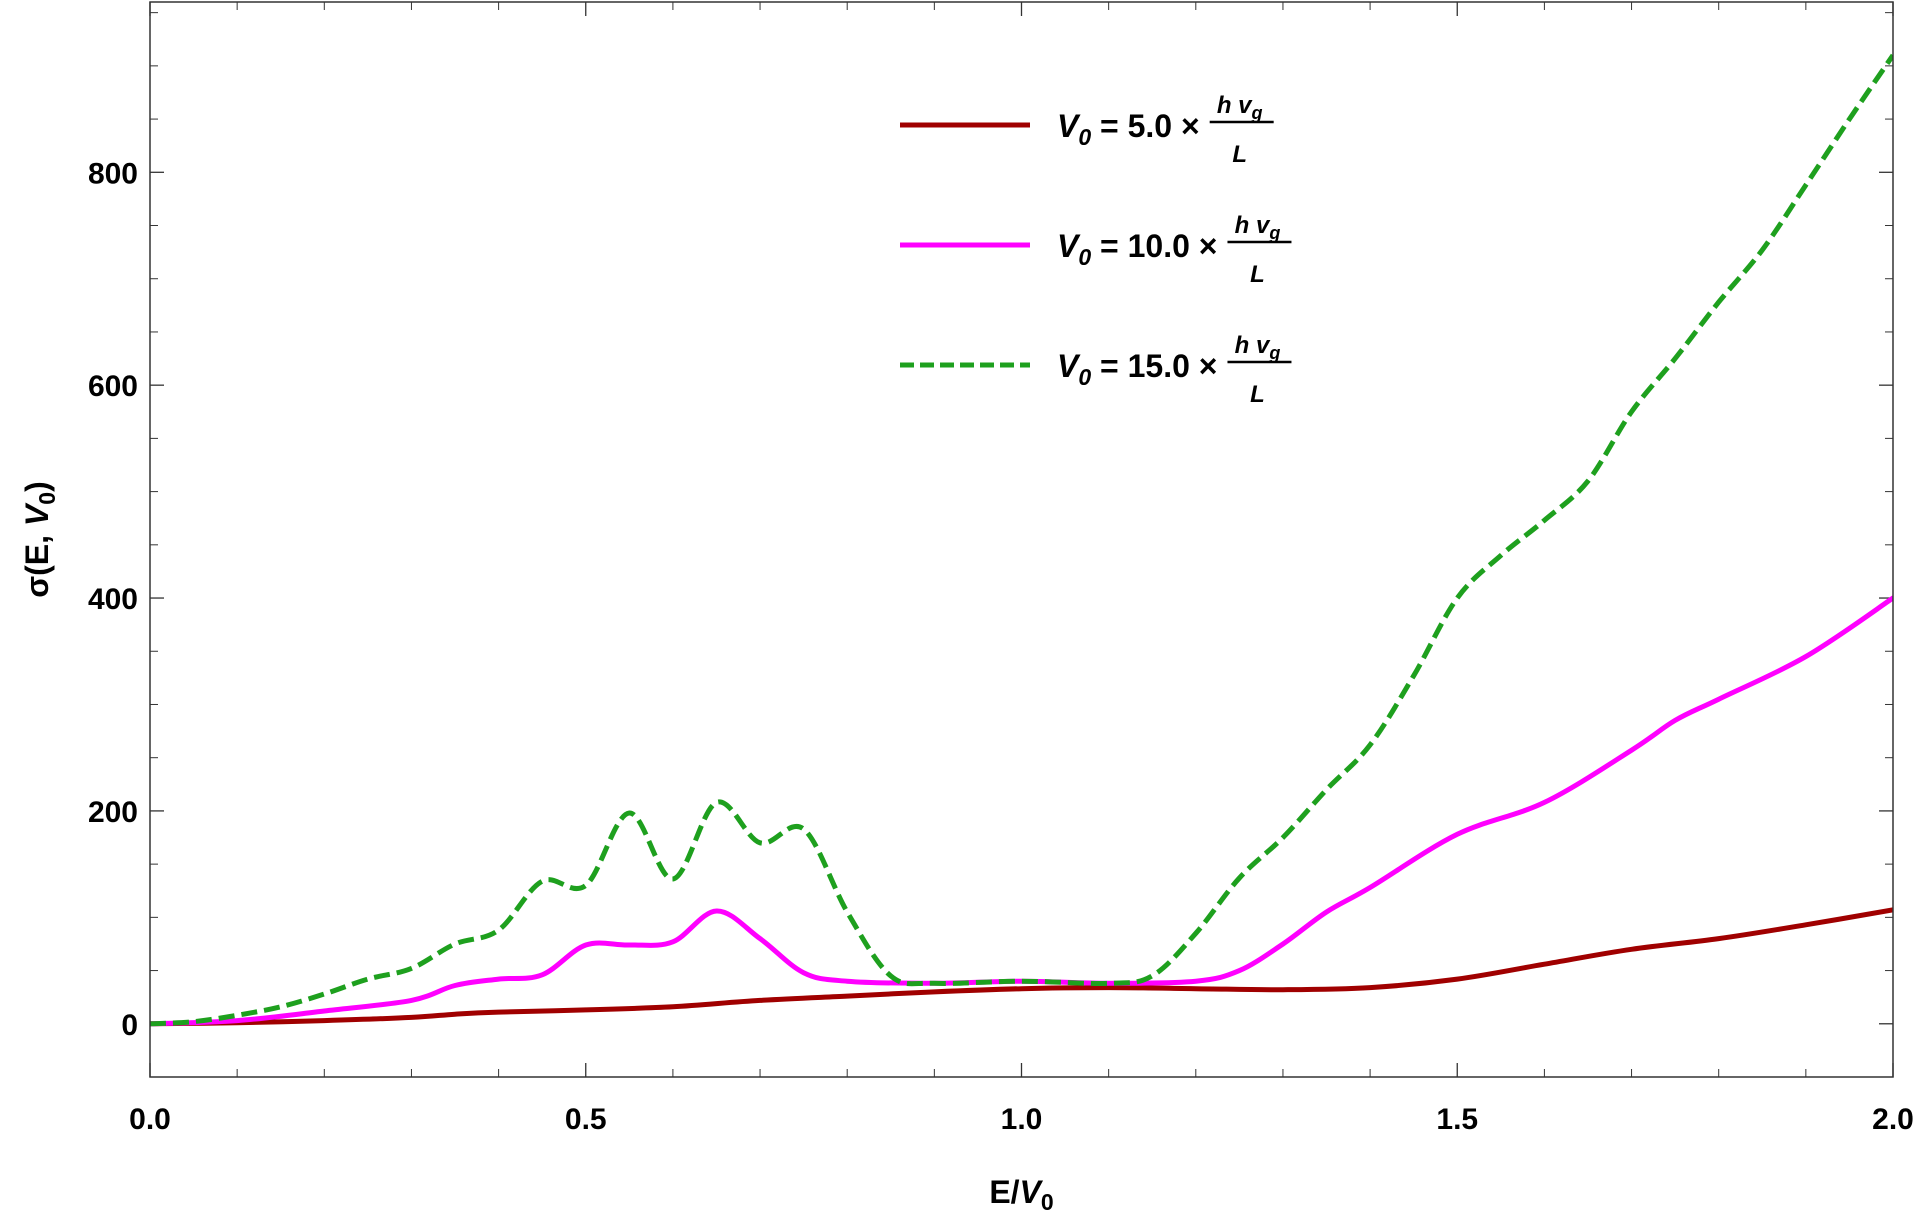 The height and width of the screenshot is (1215, 1920). What do you see at coordinates (113, 812) in the screenshot?
I see `y-tick-label: 200` at bounding box center [113, 812].